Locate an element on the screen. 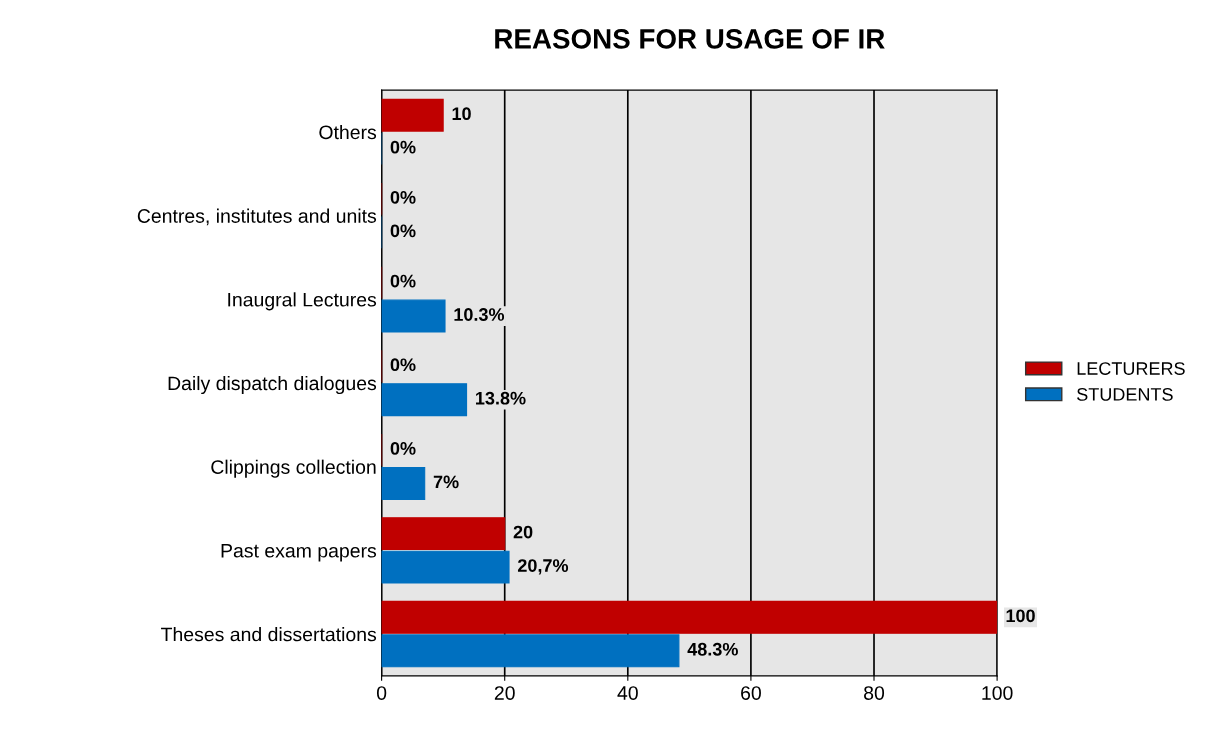  chart-title: REASONS FOR USAGE OF IR is located at coordinates (690, 39).